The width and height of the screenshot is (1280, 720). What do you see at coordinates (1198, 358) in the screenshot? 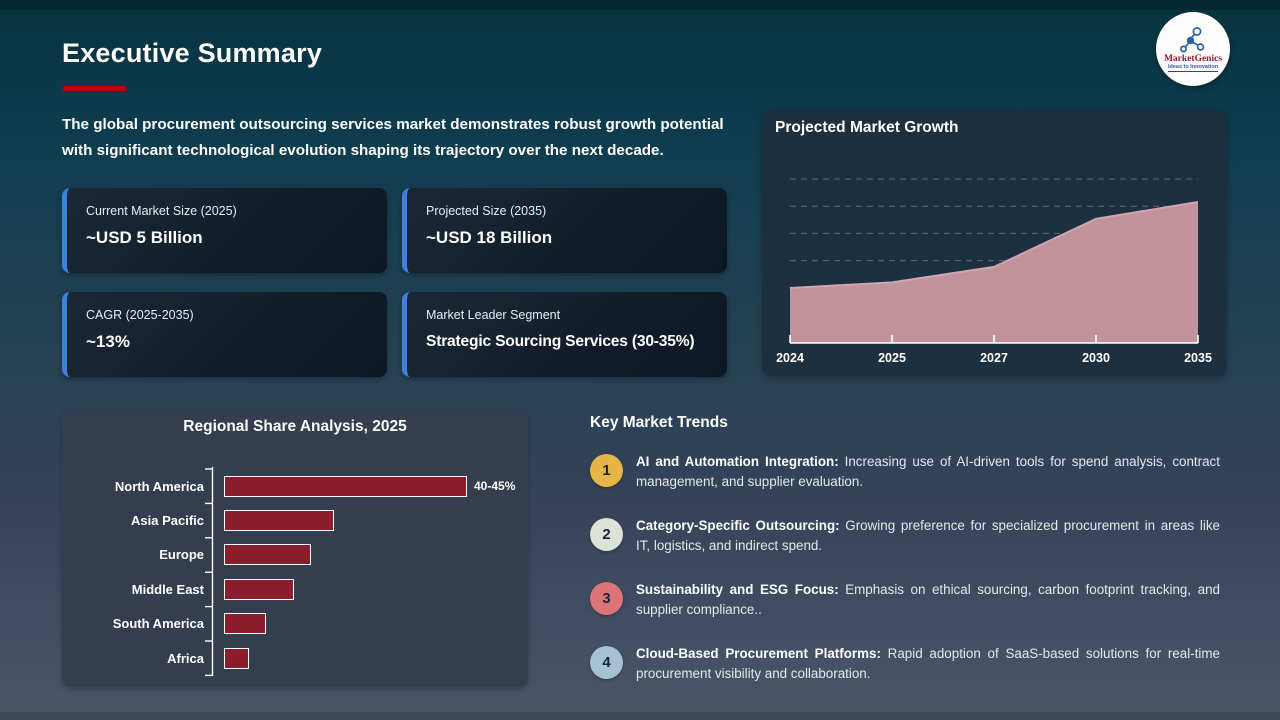
I see `x-tick-label: 2035` at bounding box center [1198, 358].